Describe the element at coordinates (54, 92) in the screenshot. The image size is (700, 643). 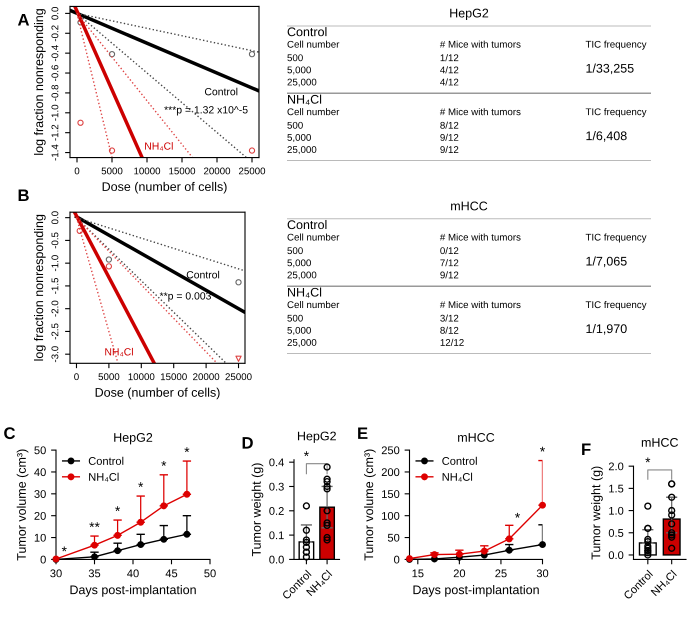
I see `y-tick-label: -0.8` at that location.